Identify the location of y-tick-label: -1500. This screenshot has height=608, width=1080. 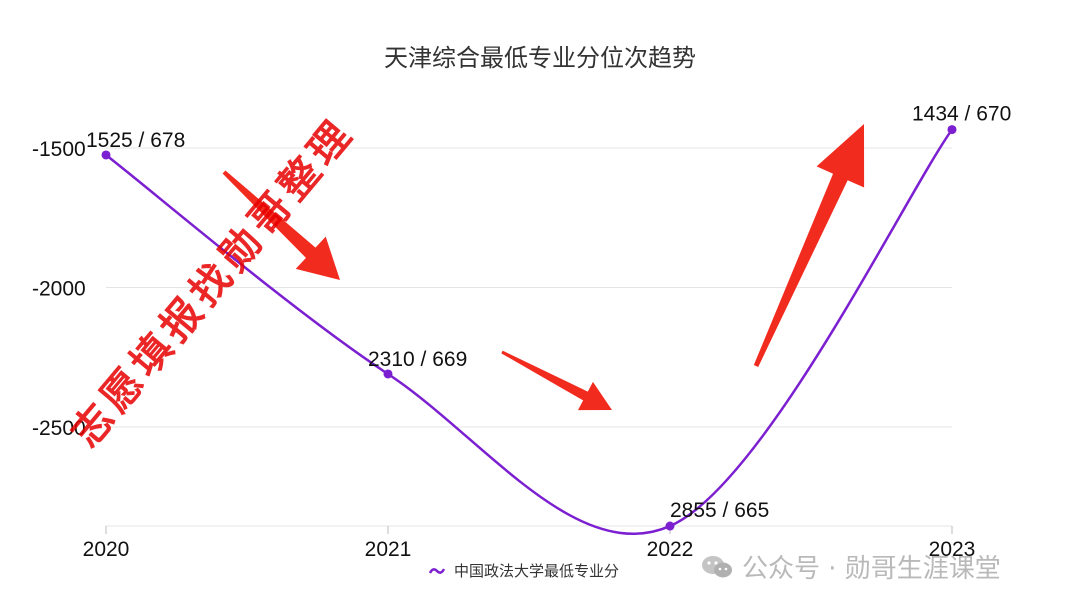
(59, 149).